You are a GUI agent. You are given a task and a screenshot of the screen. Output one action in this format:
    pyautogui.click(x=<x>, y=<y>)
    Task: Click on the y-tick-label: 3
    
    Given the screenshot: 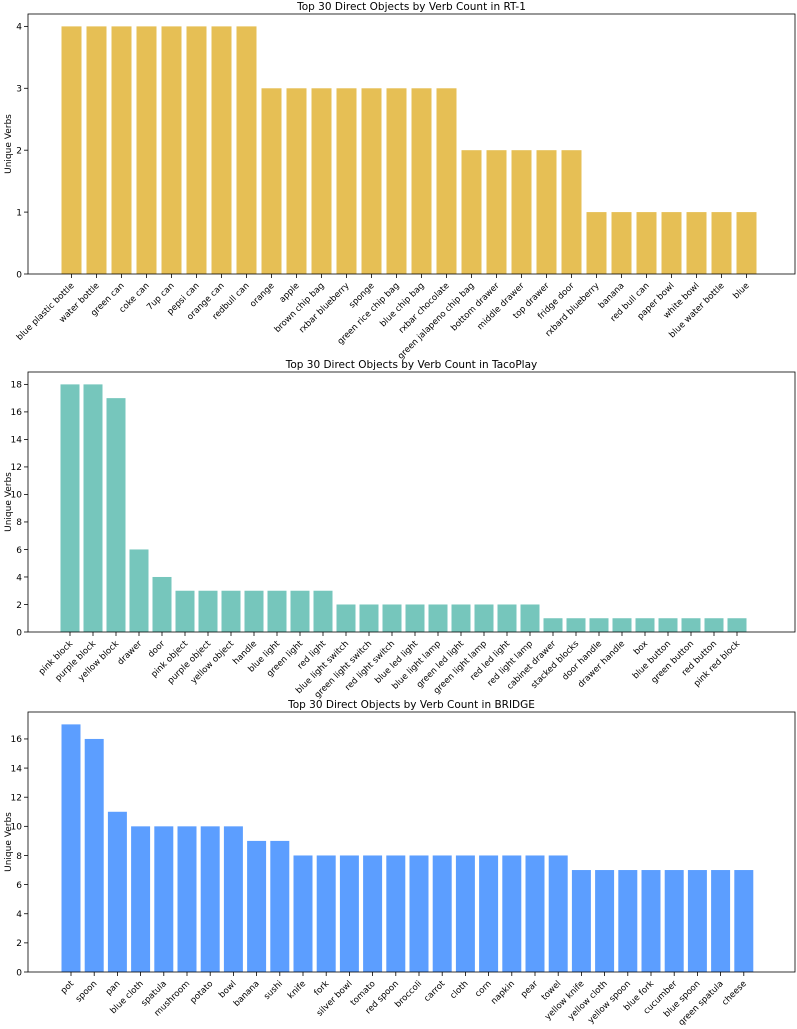 What is the action you would take?
    pyautogui.click(x=19, y=90)
    